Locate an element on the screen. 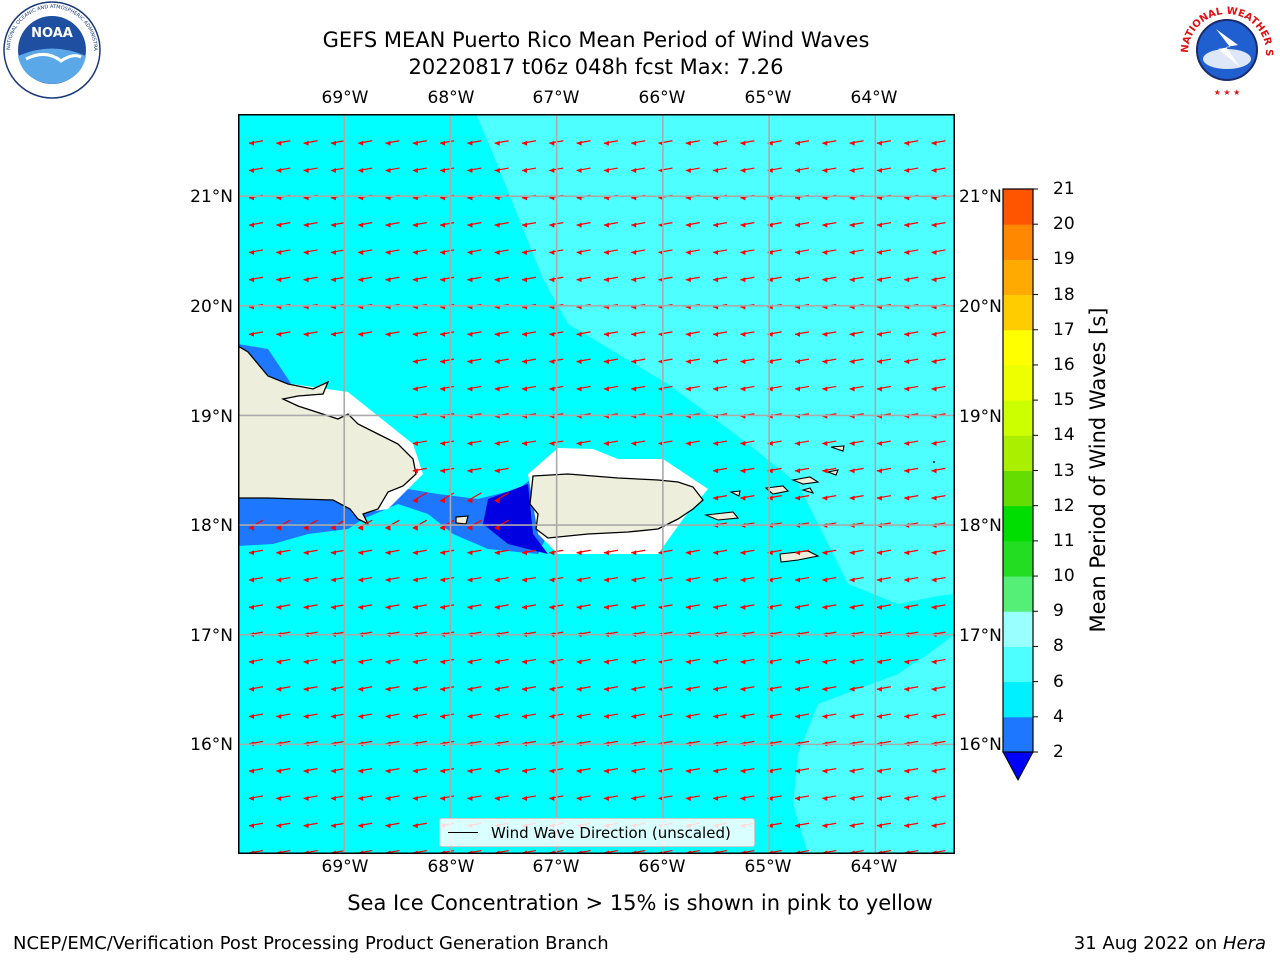 The image size is (1280, 960). lon-tick-bottom: 68°W is located at coordinates (451, 867).